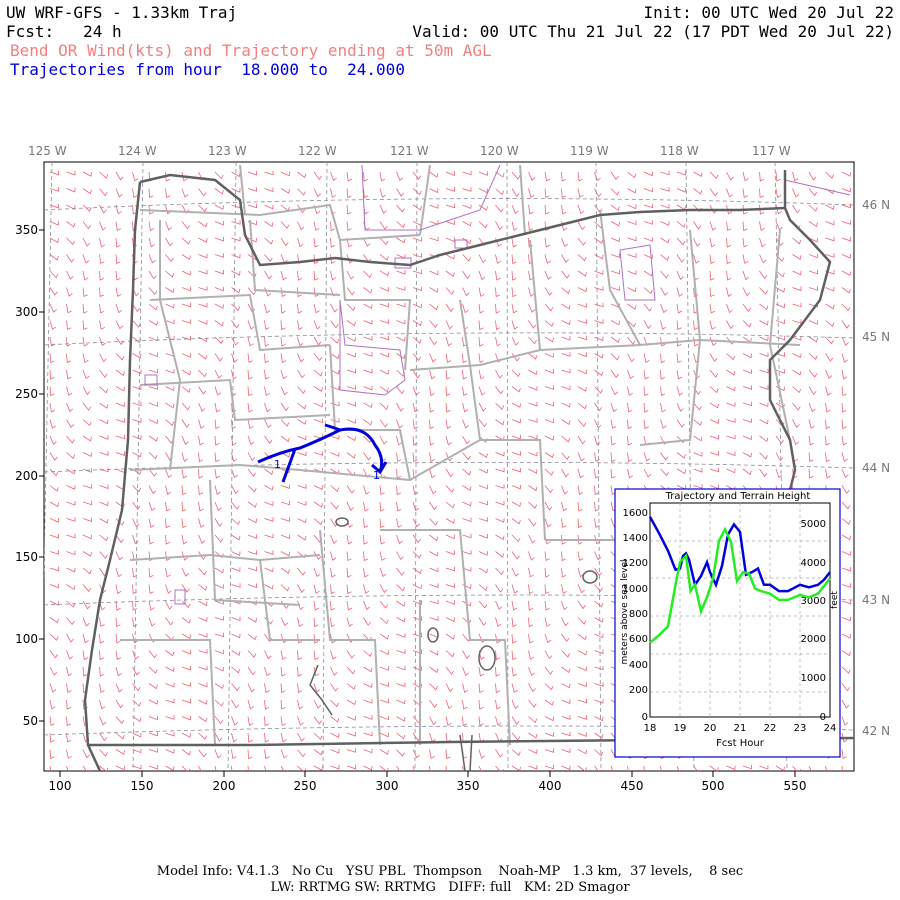 The height and width of the screenshot is (900, 900). Describe the element at coordinates (876, 600) in the screenshot. I see `lat-label: 43 N` at that location.